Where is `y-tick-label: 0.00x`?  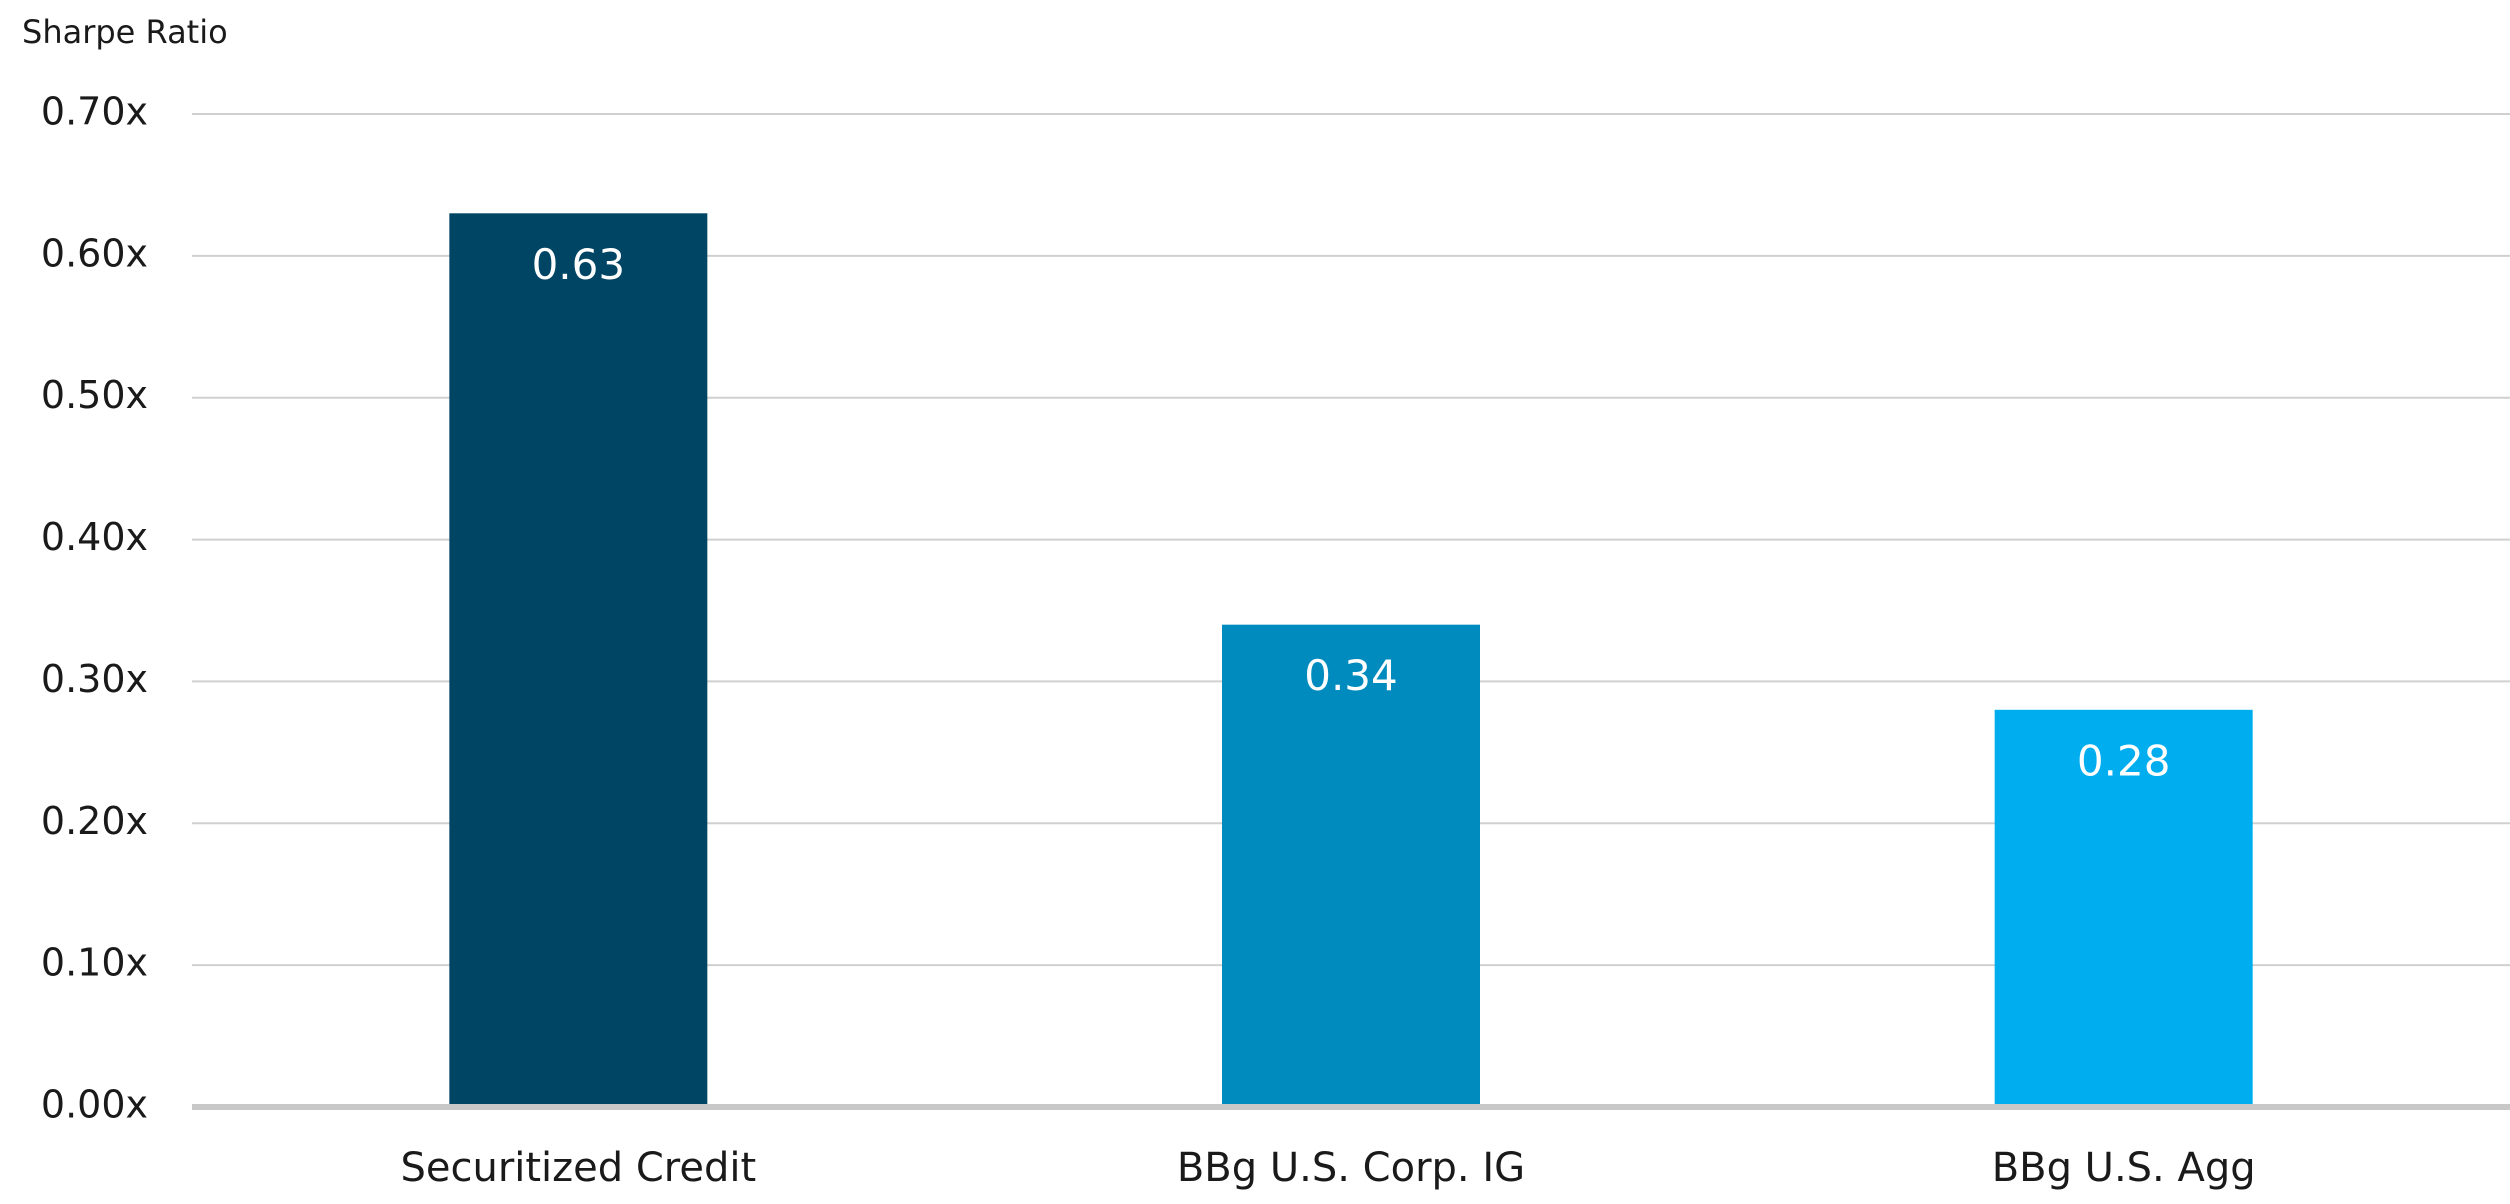 y-tick-label: 0.00x is located at coordinates (94, 1105).